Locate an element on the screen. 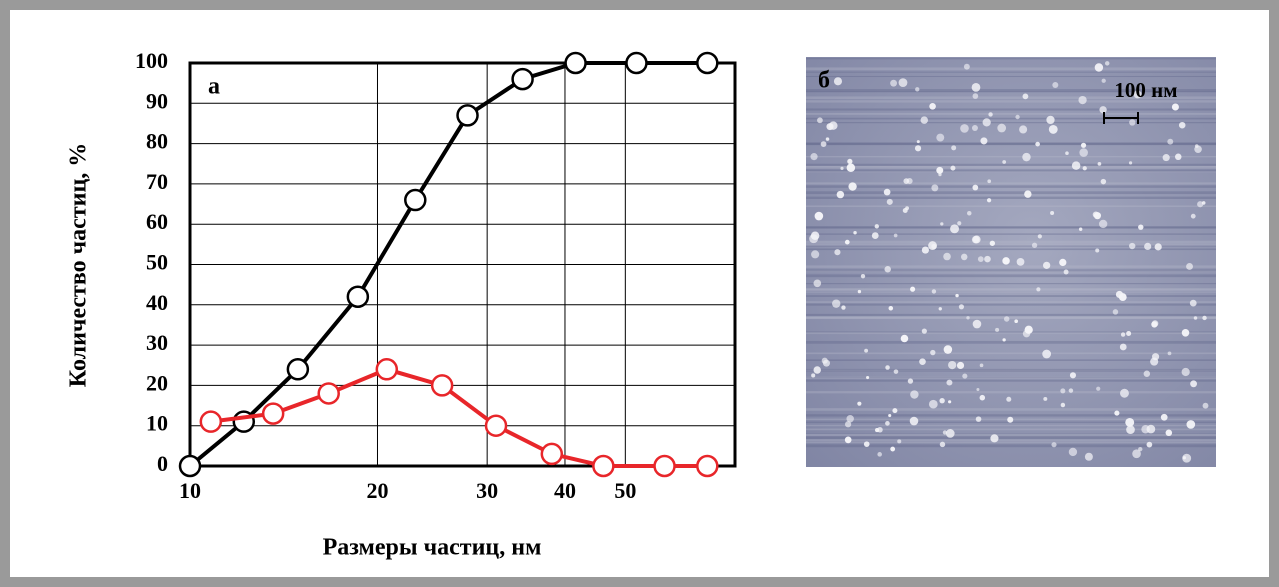 Image resolution: width=1279 pixels, height=587 pixels. x-tick-label: 20 is located at coordinates (377, 490).